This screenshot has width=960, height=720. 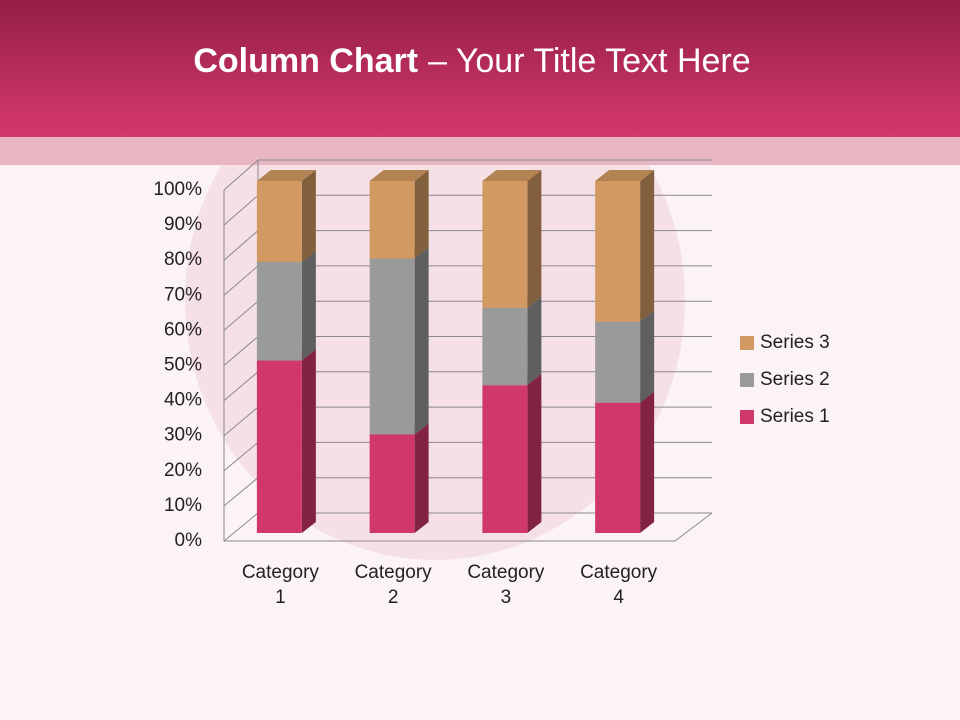 What do you see at coordinates (183, 400) in the screenshot?
I see `y-tick-label: 40%` at bounding box center [183, 400].